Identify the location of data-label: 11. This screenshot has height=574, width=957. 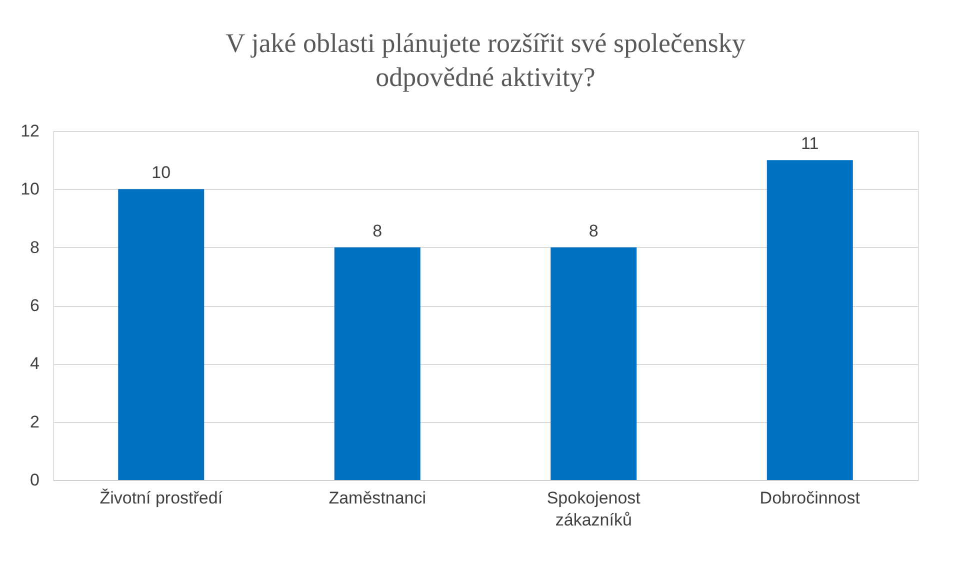
(810, 144).